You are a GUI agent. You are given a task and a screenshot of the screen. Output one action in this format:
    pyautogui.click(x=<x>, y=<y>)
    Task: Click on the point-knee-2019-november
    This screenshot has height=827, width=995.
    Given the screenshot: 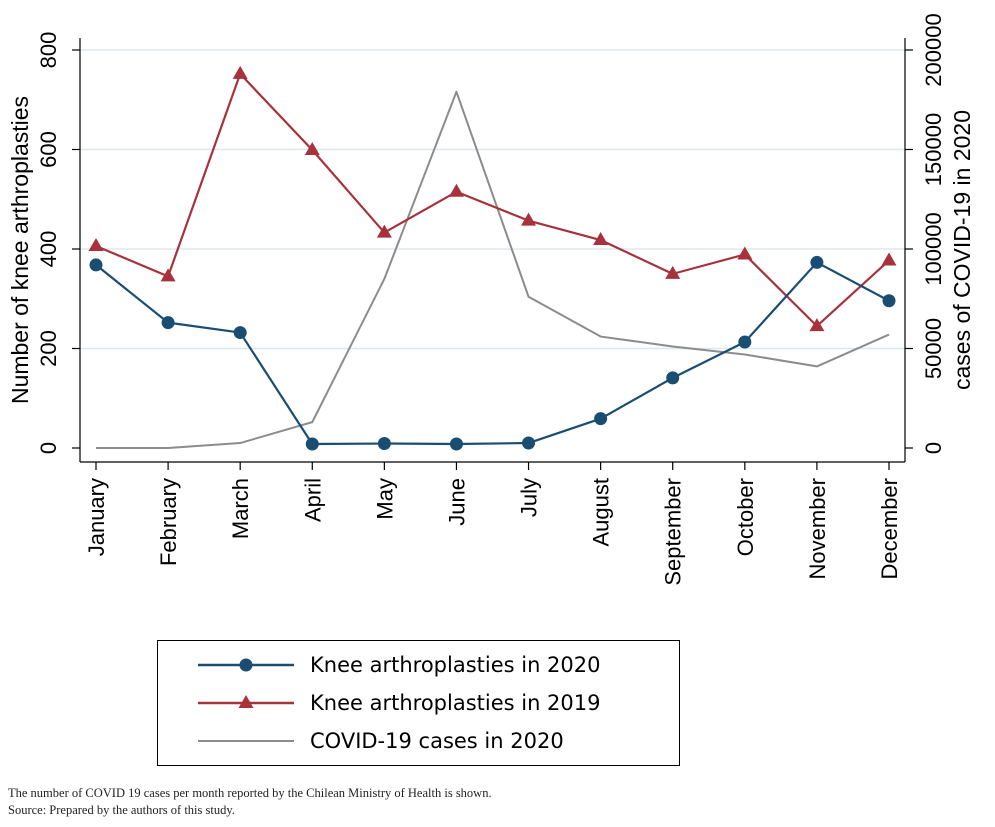 What is the action you would take?
    pyautogui.click(x=817, y=325)
    